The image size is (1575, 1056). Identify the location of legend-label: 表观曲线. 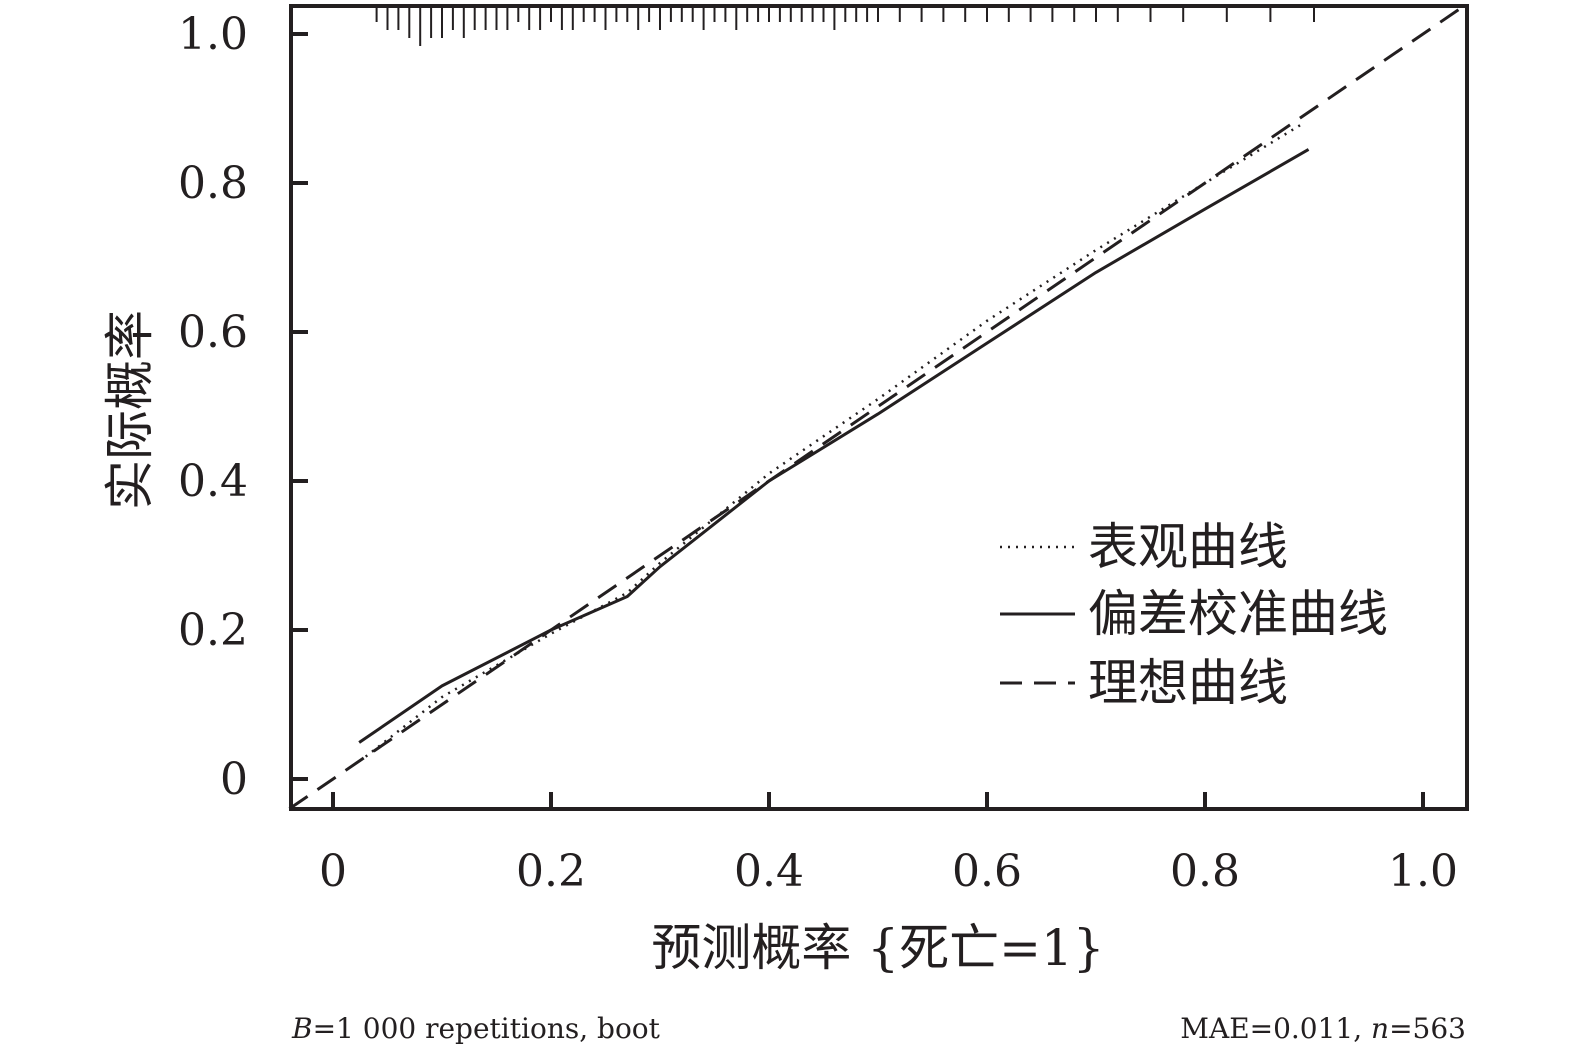
(1188, 547).